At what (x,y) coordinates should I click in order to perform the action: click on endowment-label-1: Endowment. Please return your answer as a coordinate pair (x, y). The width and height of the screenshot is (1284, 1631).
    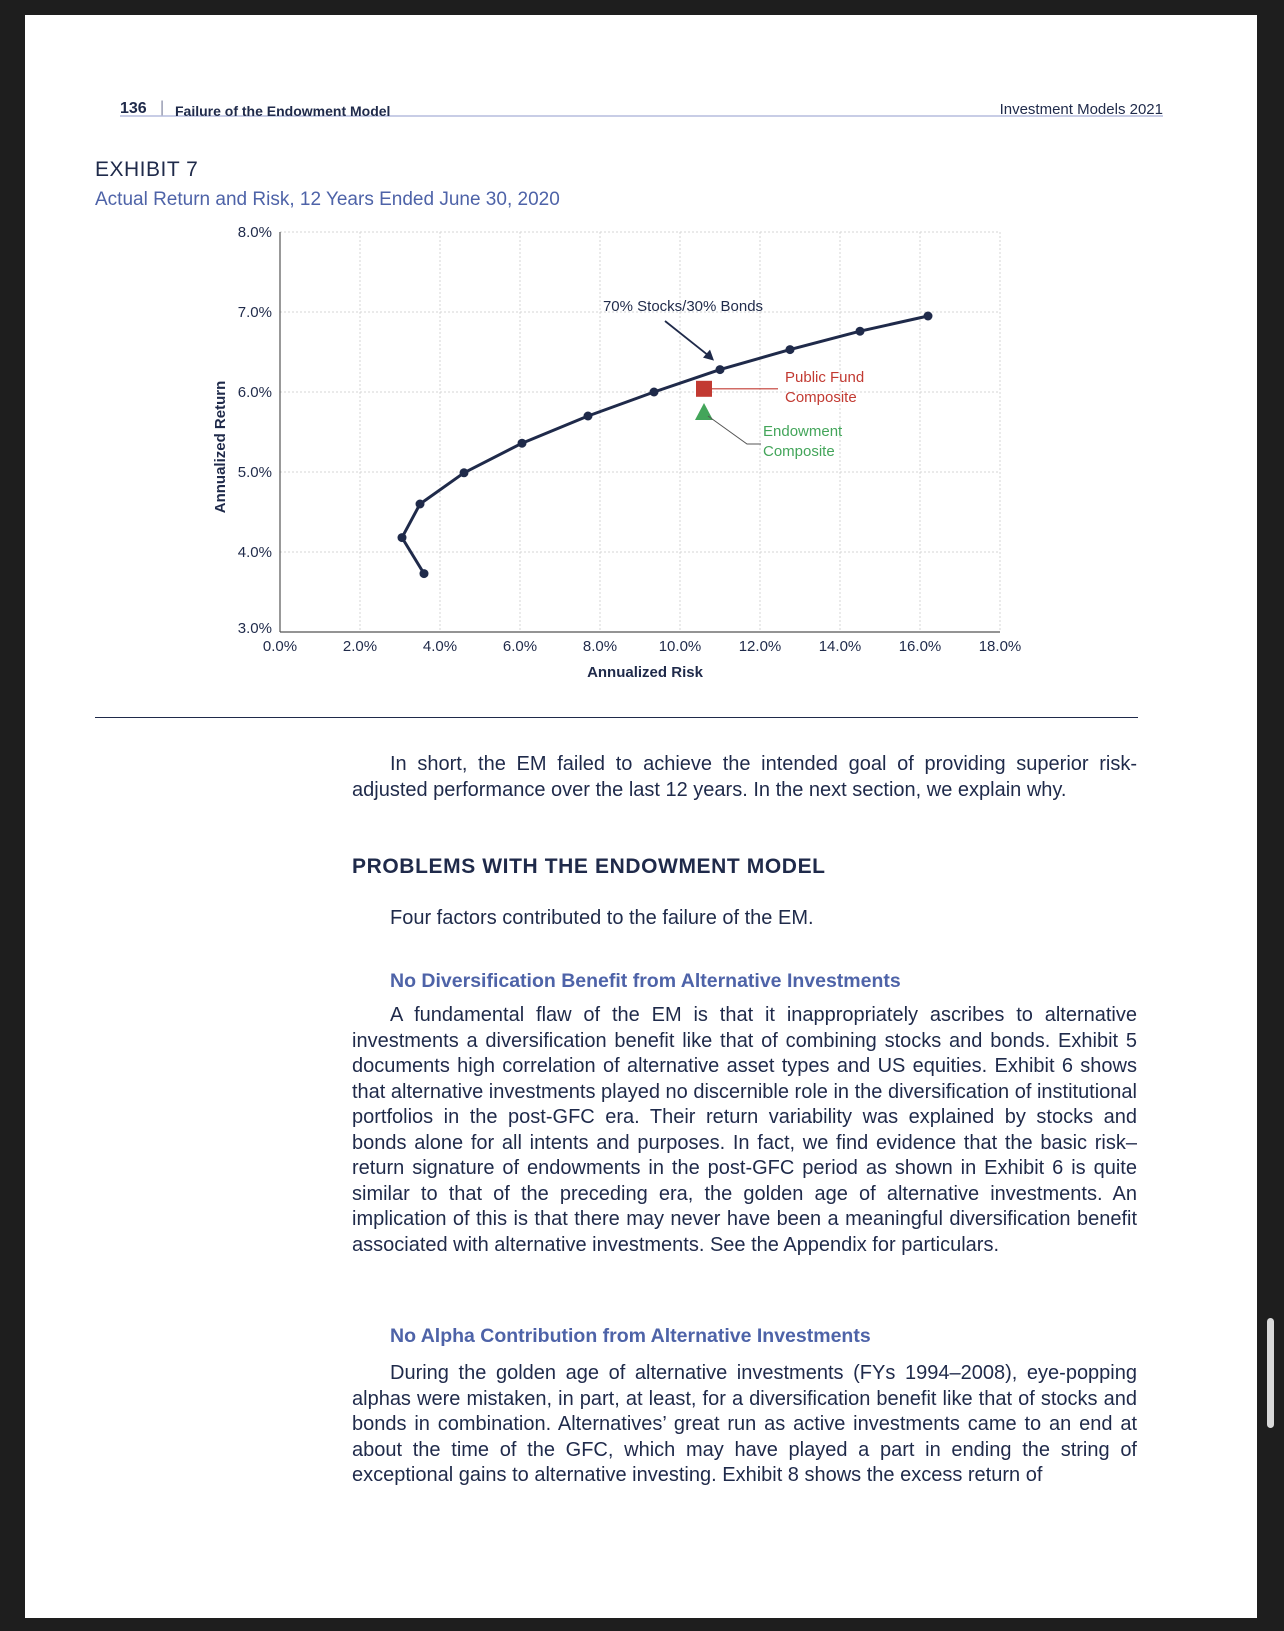
    Looking at the image, I should click on (803, 431).